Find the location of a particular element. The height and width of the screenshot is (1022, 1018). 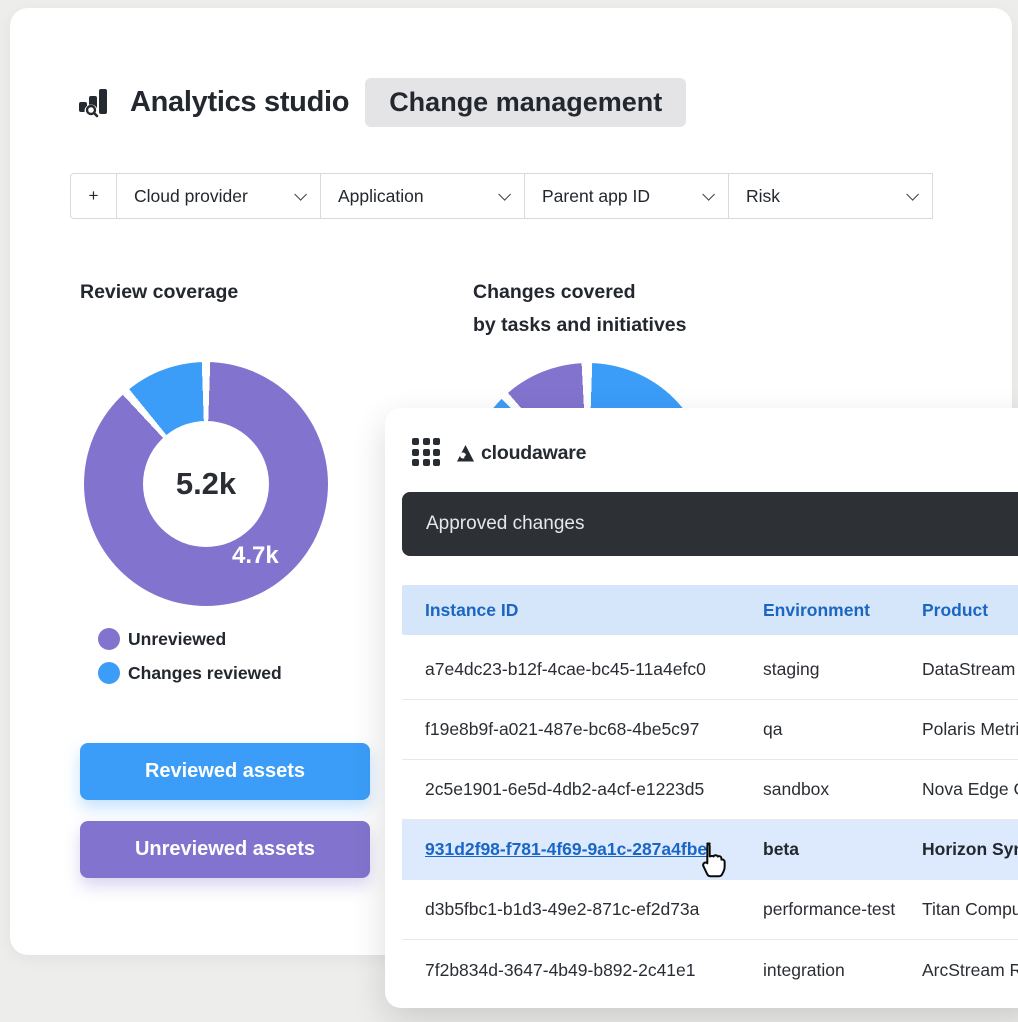

instance-id-cell: 2c5e1901-6e5d-4db2-a4cf-e1223d5 is located at coordinates (565, 789).